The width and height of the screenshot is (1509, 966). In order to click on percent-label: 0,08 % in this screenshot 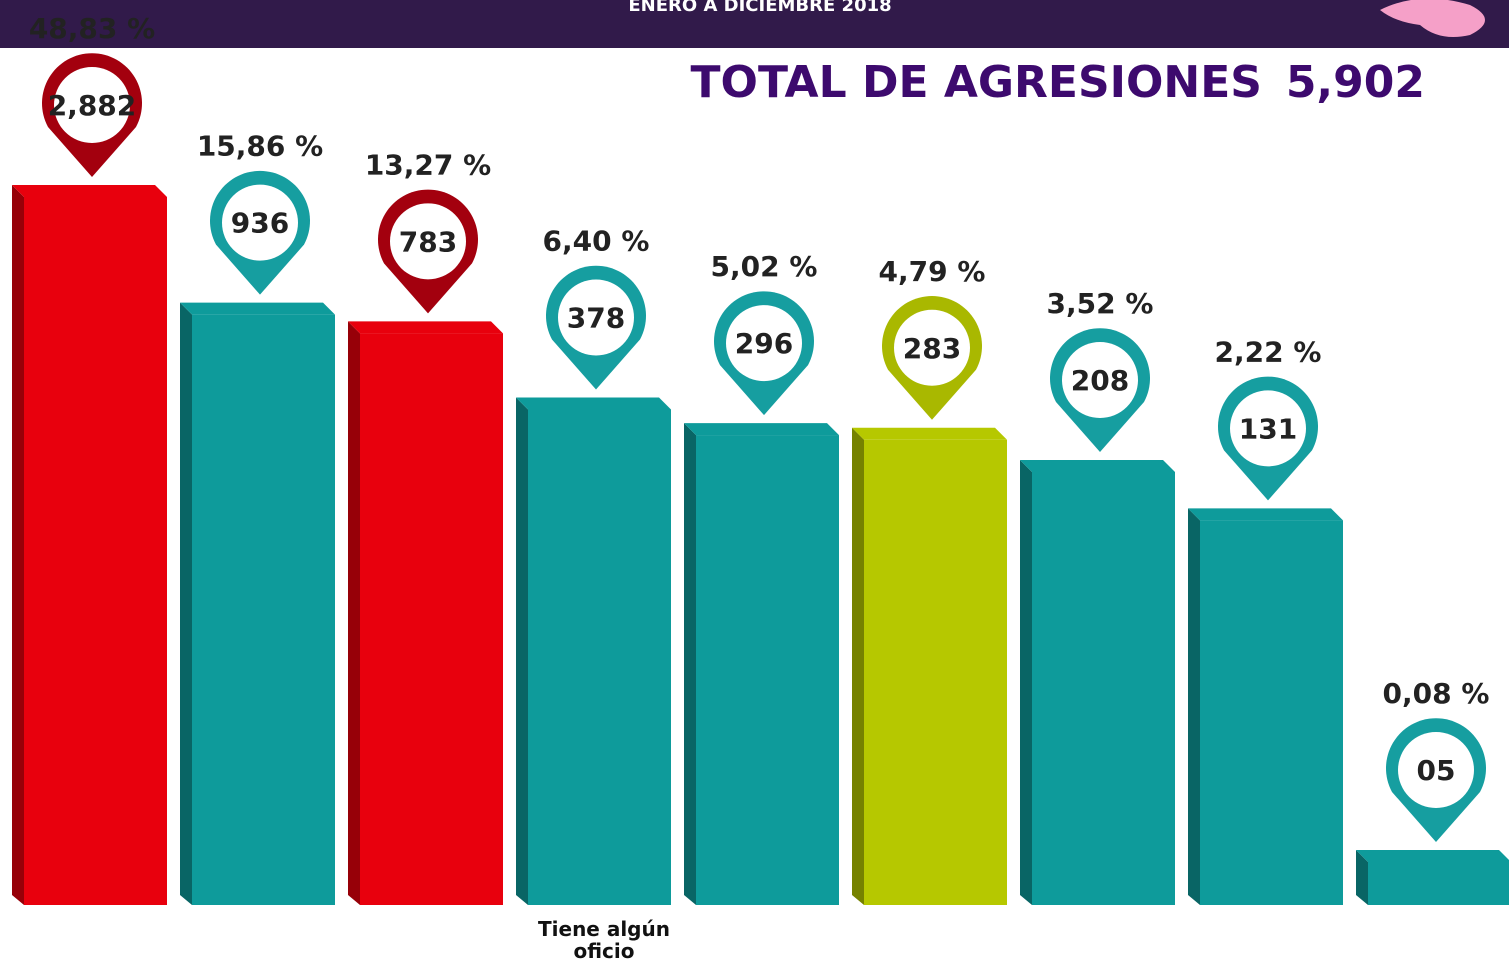, I will do `click(1436, 693)`.